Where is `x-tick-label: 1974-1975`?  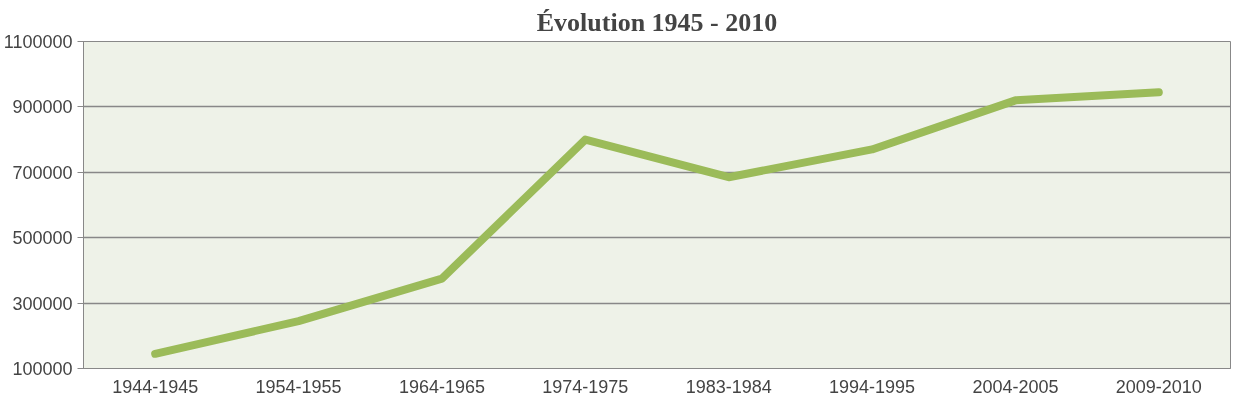 x-tick-label: 1974-1975 is located at coordinates (585, 386).